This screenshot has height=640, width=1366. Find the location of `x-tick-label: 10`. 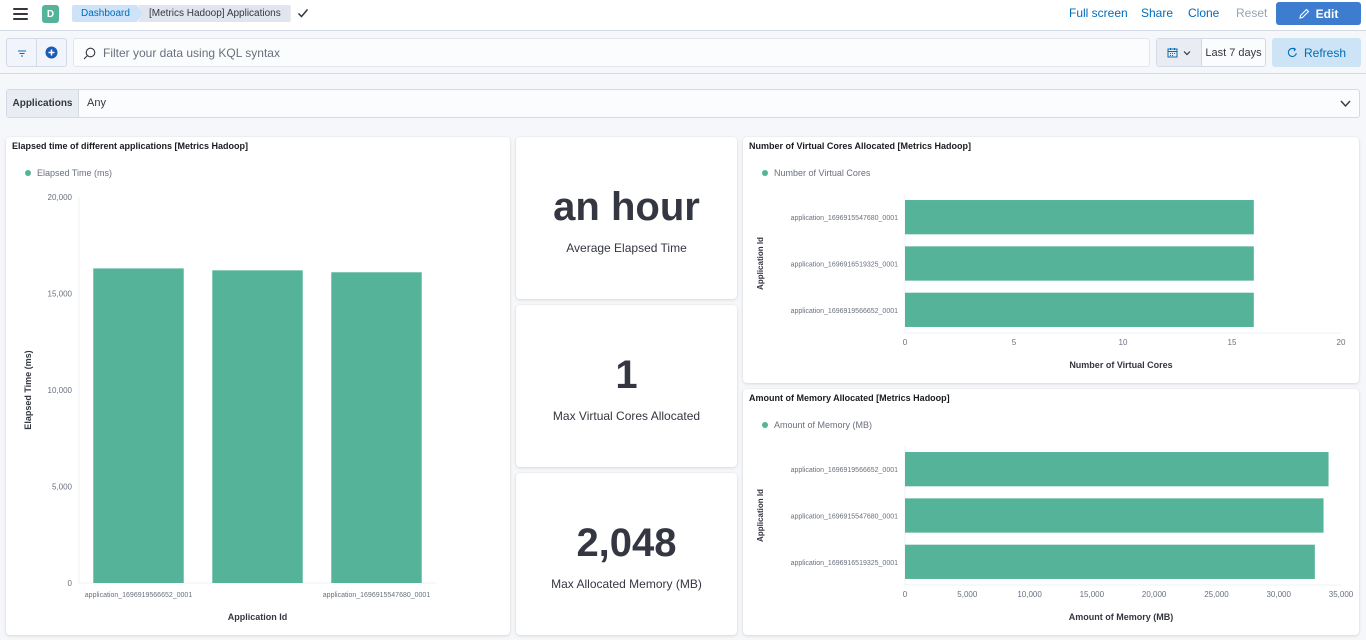

x-tick-label: 10 is located at coordinates (1123, 342).